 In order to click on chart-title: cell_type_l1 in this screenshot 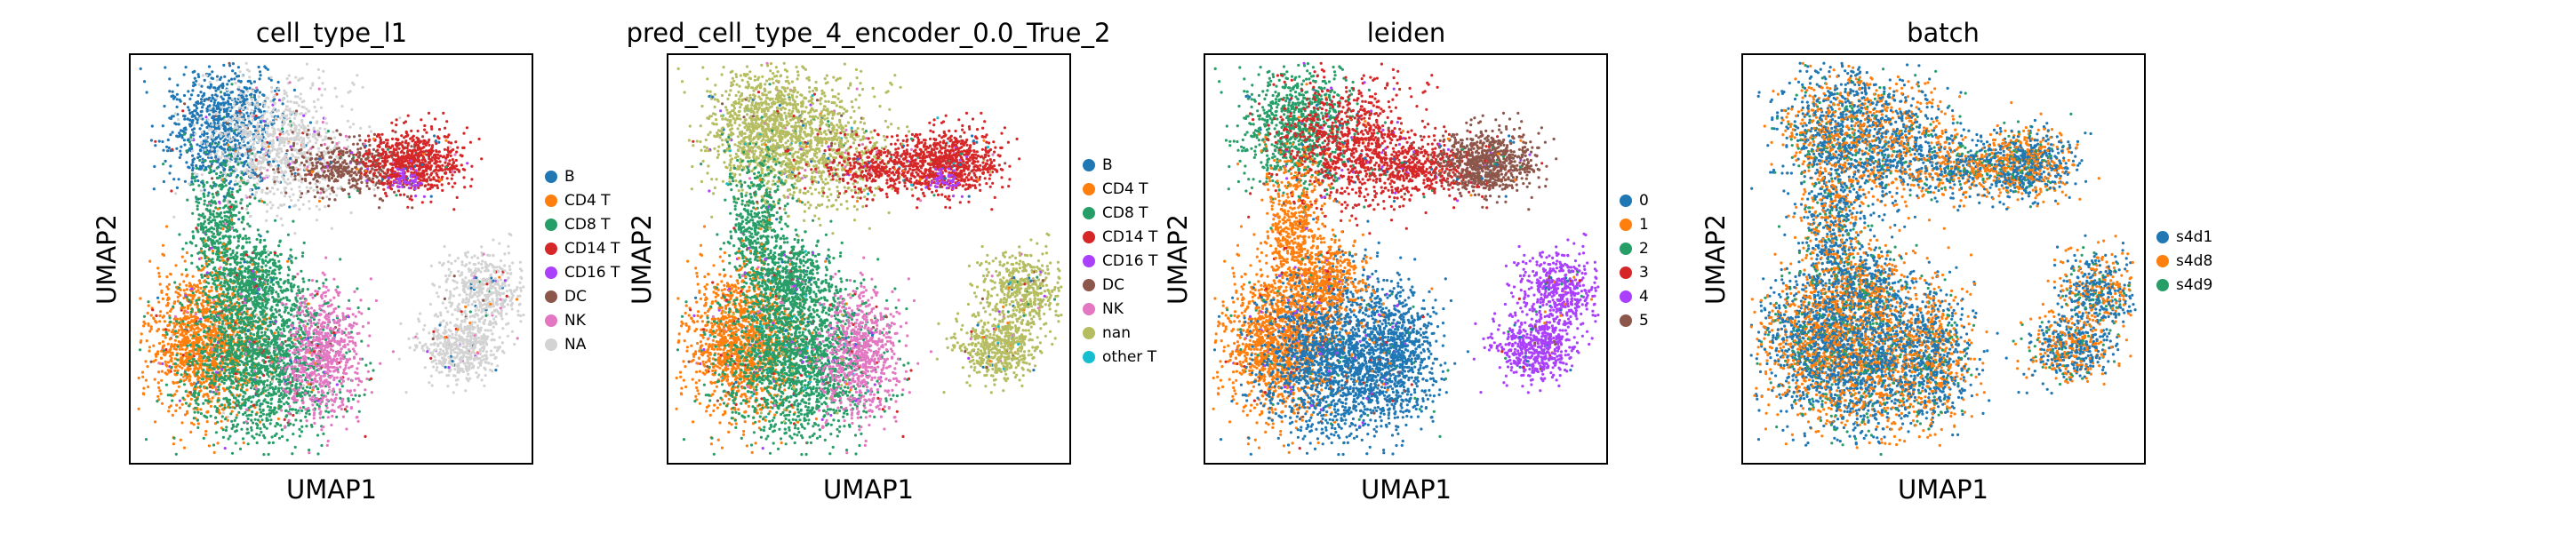, I will do `click(331, 33)`.